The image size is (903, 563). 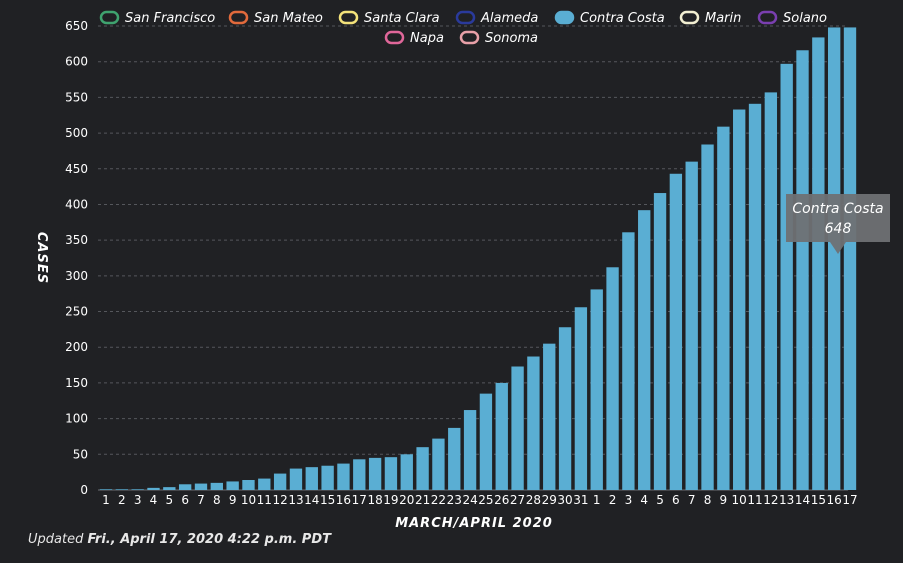 What do you see at coordinates (501, 500) in the screenshot?
I see `x-tick-label: 26` at bounding box center [501, 500].